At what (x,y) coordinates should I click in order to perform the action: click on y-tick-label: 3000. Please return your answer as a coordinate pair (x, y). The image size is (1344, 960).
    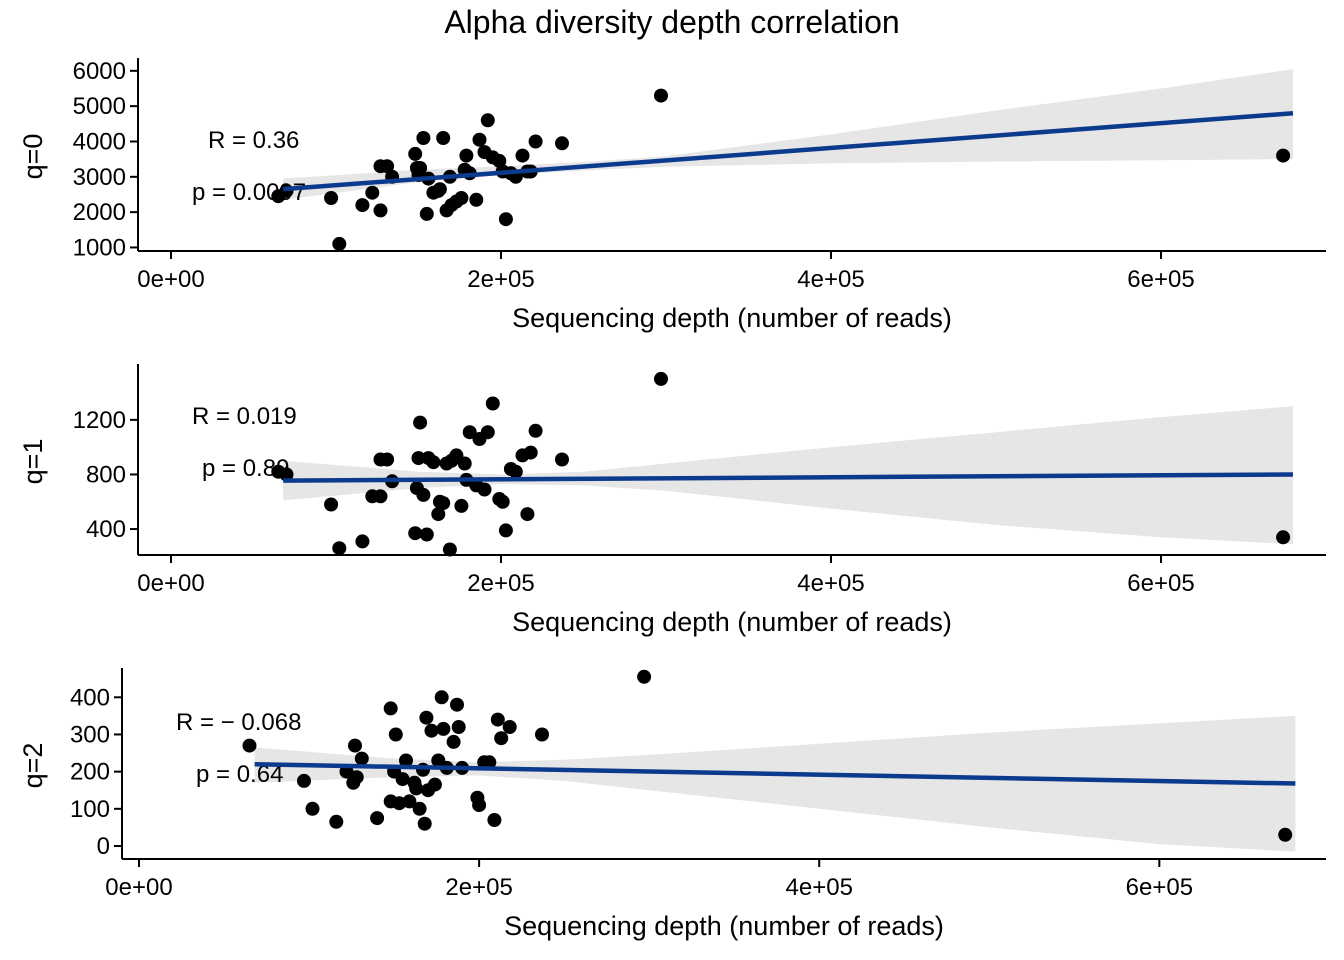
    Looking at the image, I should click on (99, 177).